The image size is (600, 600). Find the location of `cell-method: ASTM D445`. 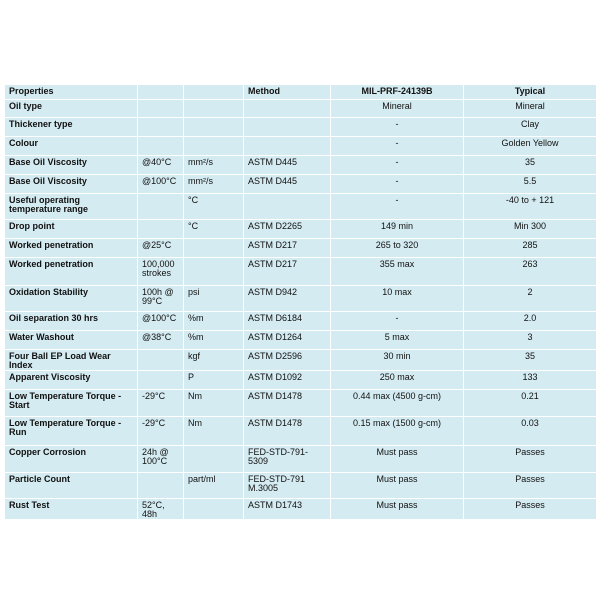

cell-method: ASTM D445 is located at coordinates (287, 165).